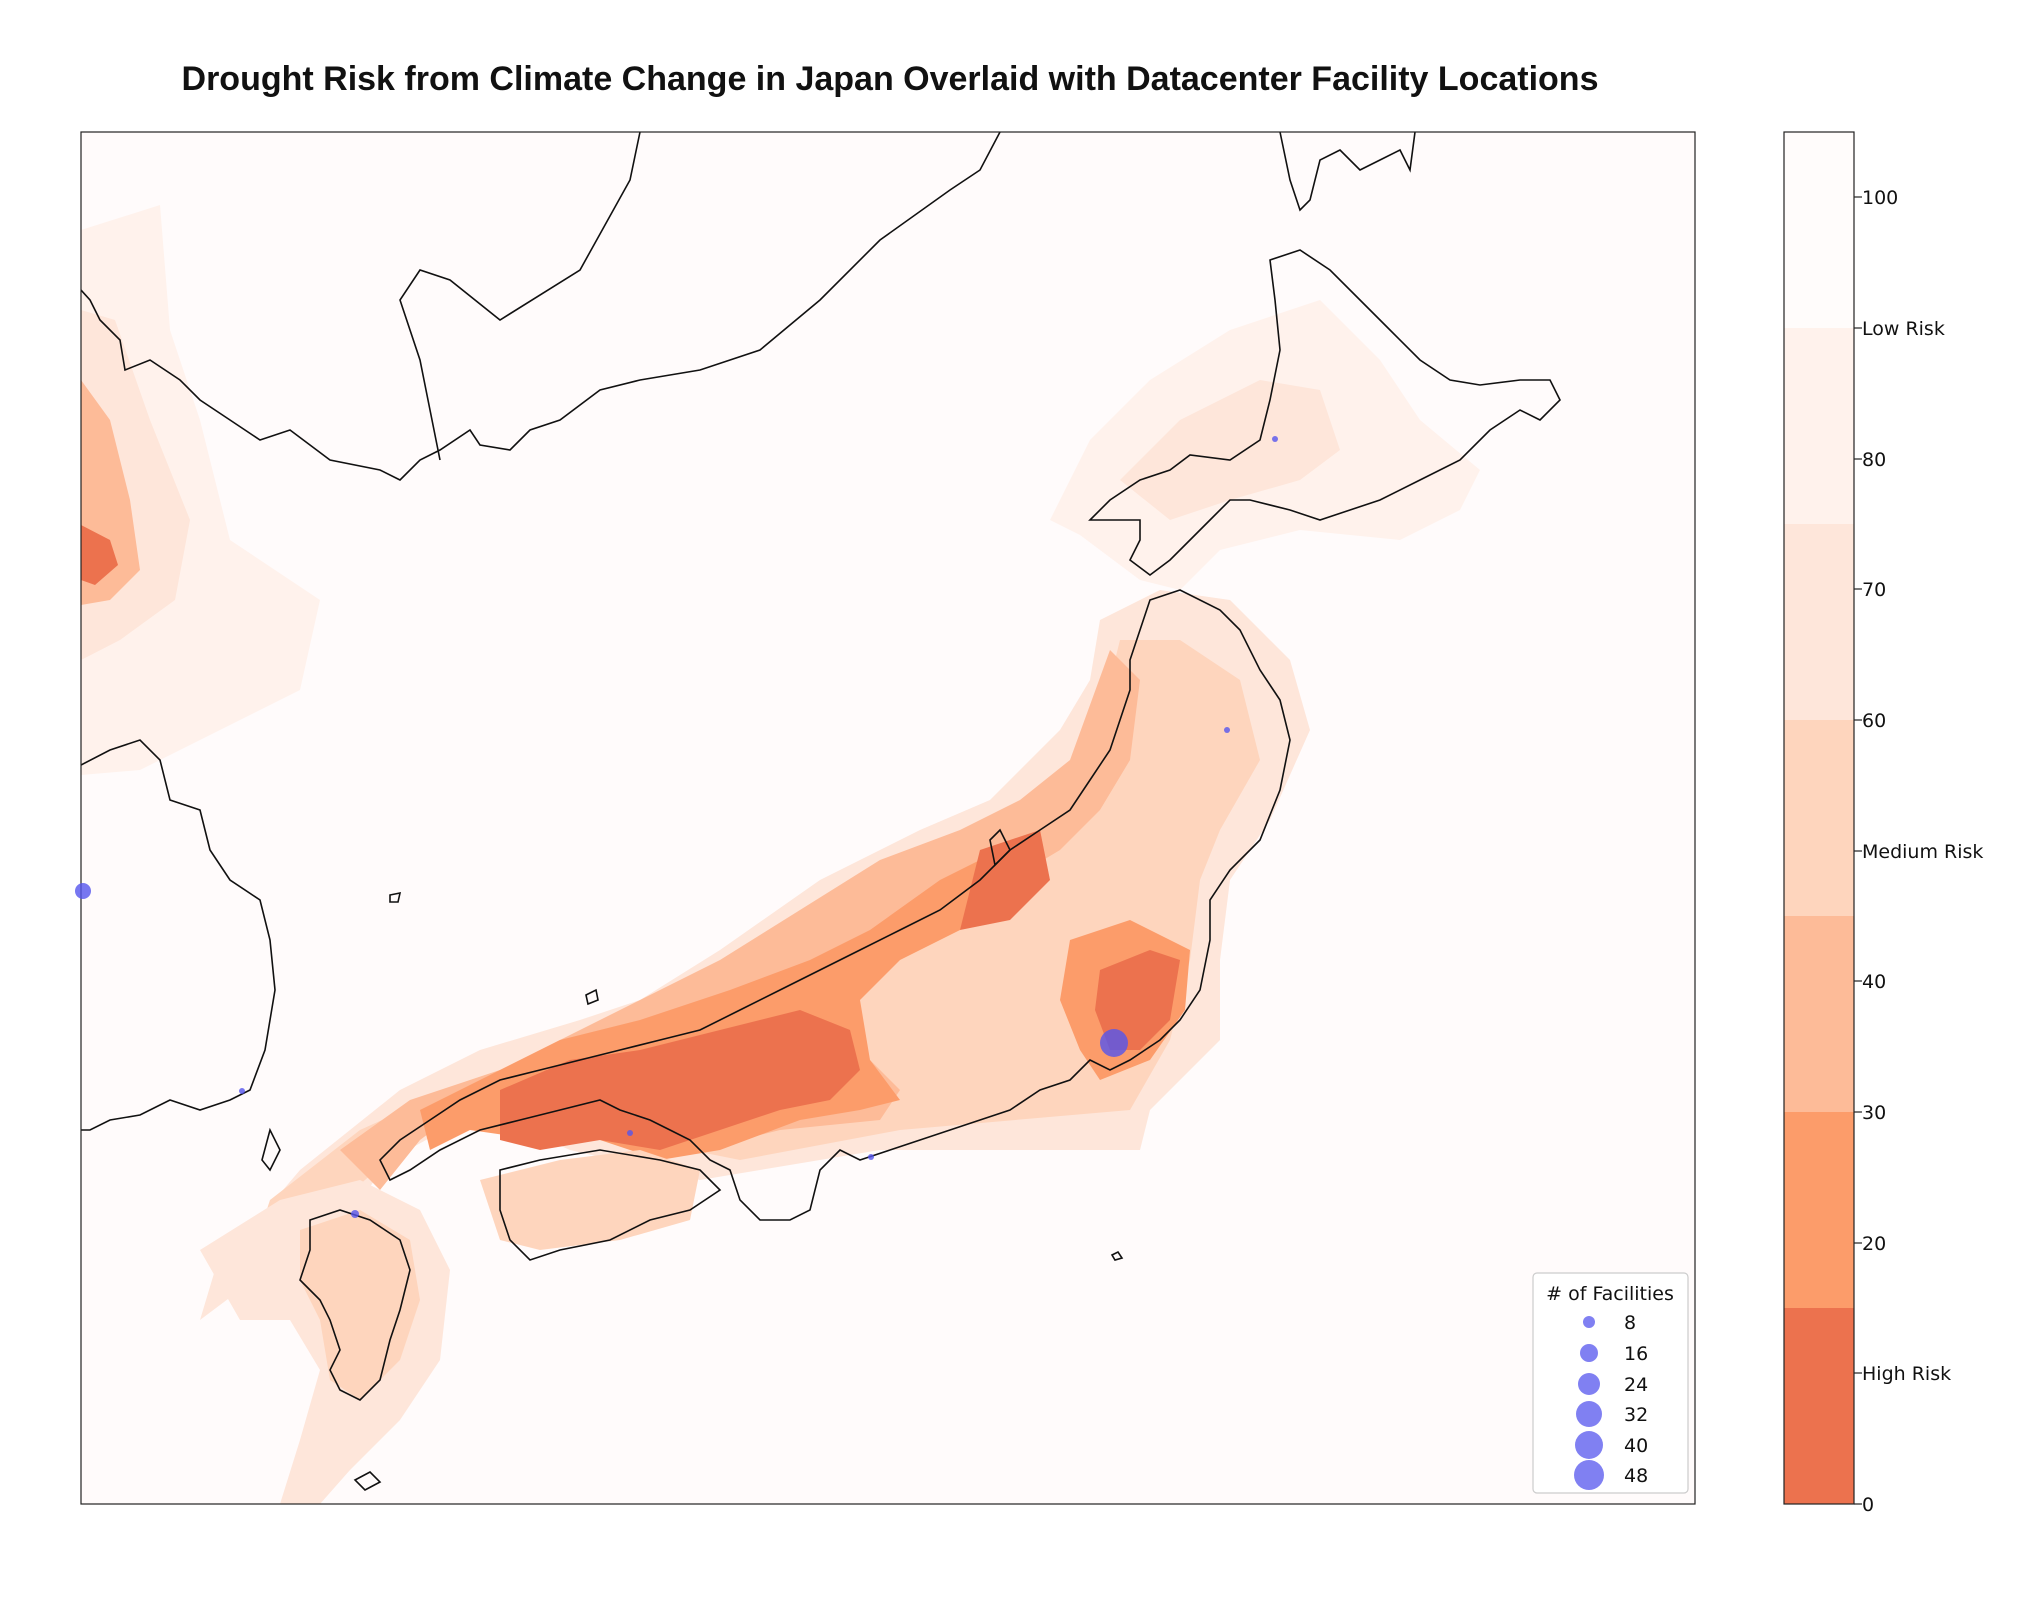  What do you see at coordinates (1874, 590) in the screenshot?
I see `colorbar-tick-70: 70` at bounding box center [1874, 590].